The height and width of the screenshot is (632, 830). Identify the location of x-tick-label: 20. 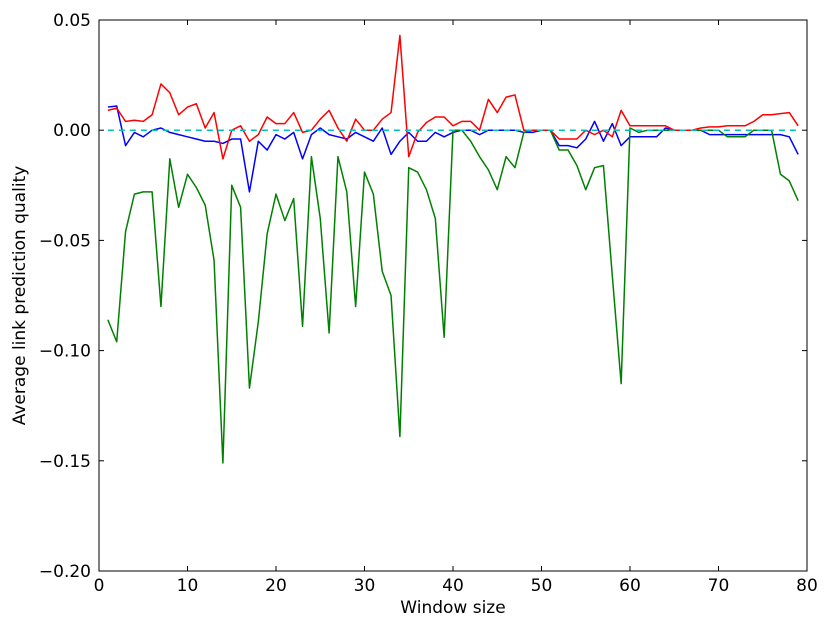
(276, 586).